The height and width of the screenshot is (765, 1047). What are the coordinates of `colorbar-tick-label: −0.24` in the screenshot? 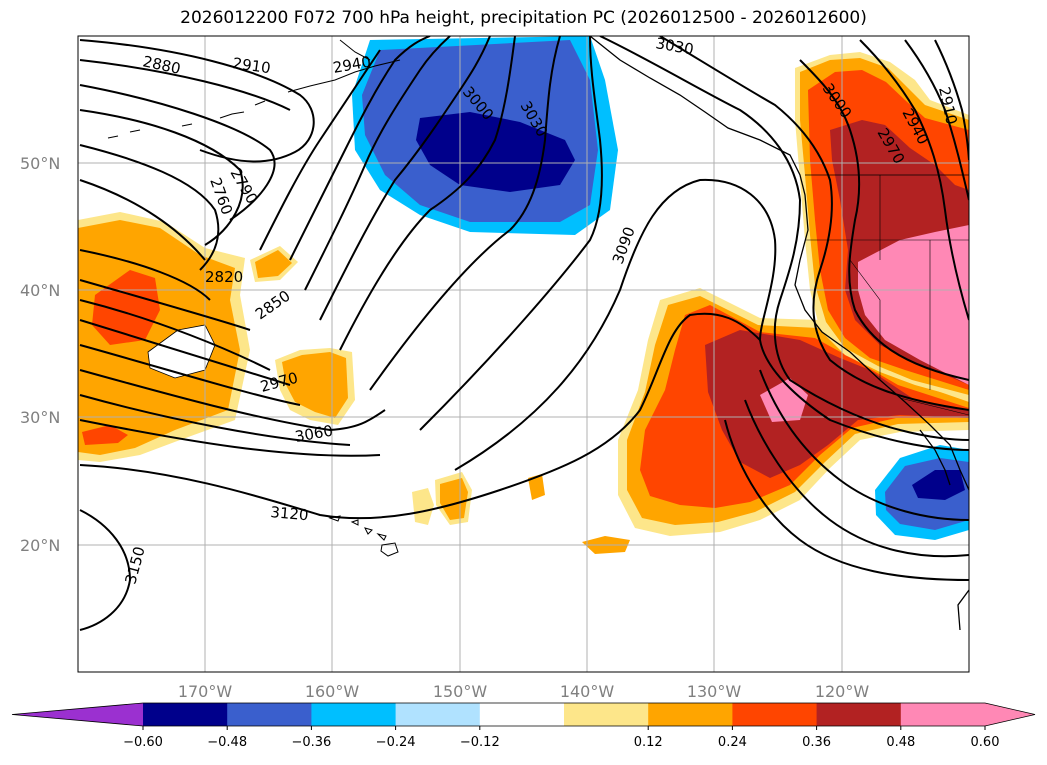 It's located at (396, 742).